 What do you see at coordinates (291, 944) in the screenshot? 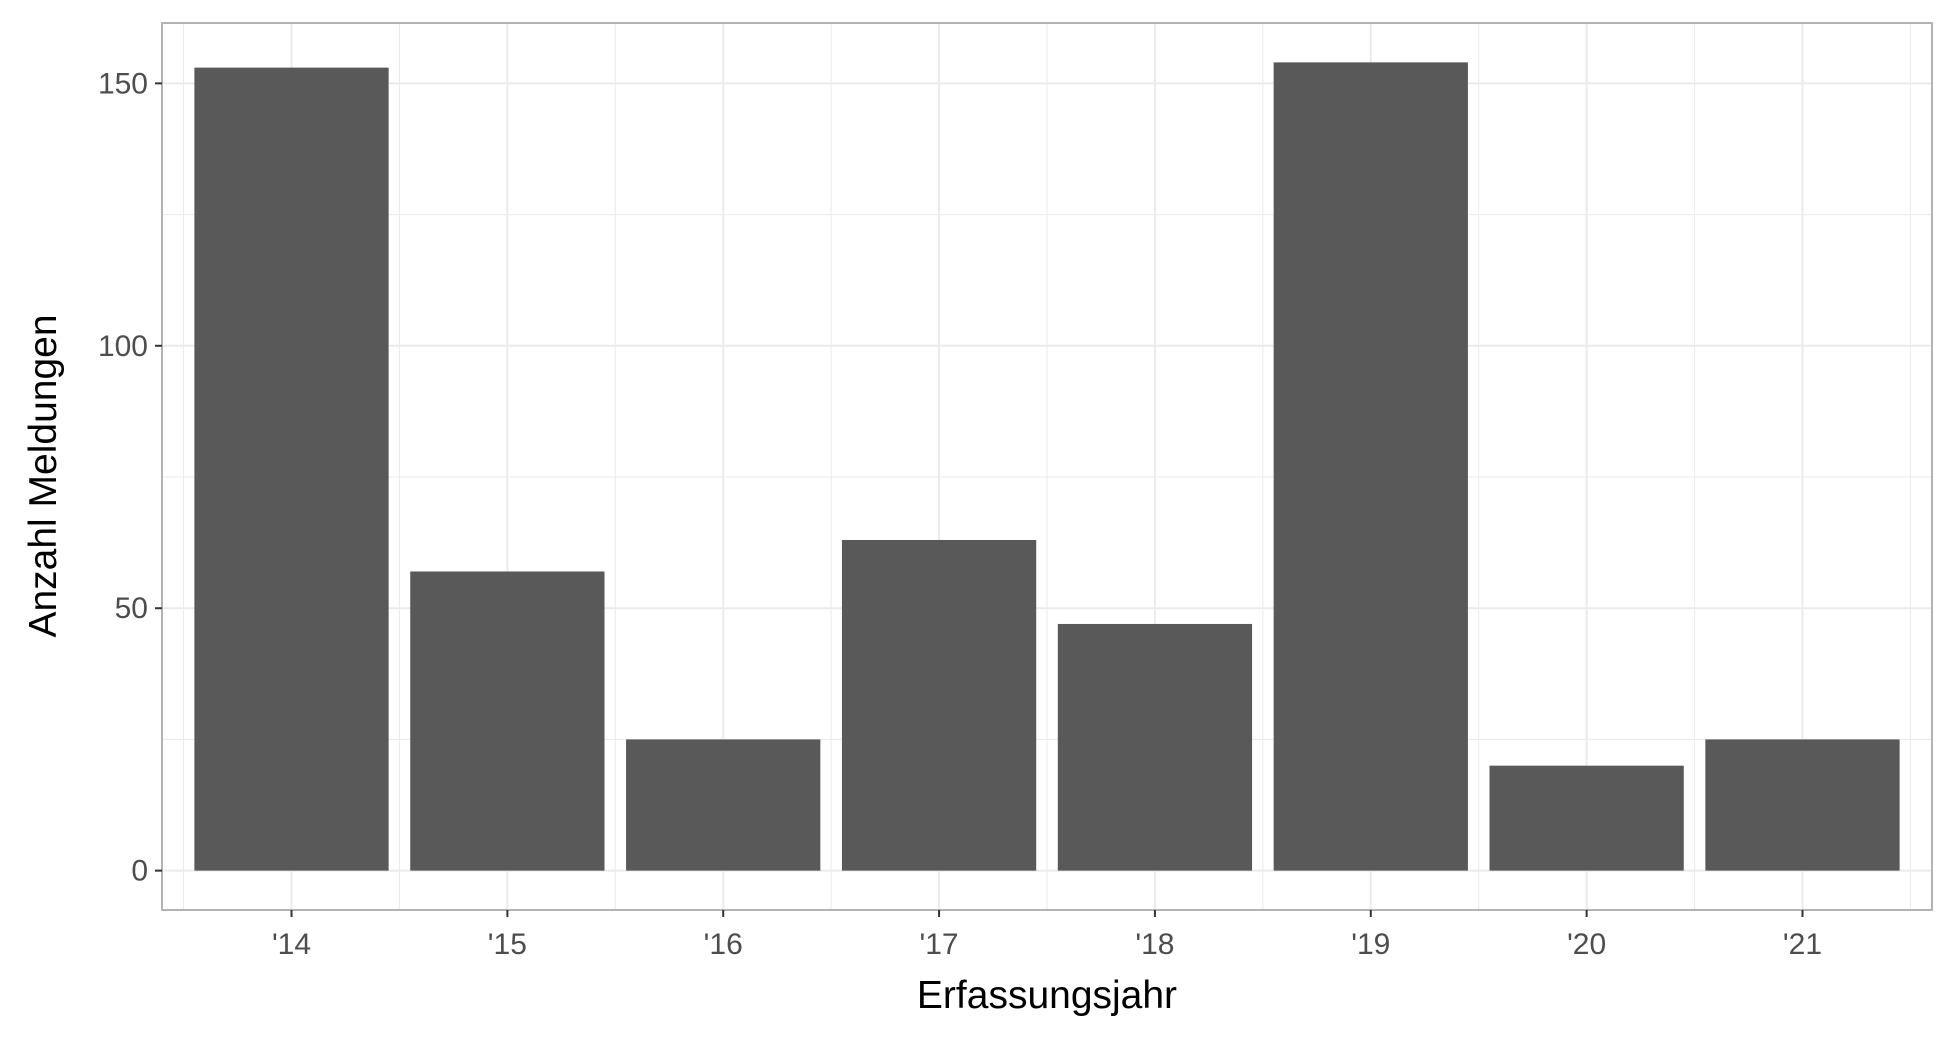
I see `x-tick-label: '14` at bounding box center [291, 944].